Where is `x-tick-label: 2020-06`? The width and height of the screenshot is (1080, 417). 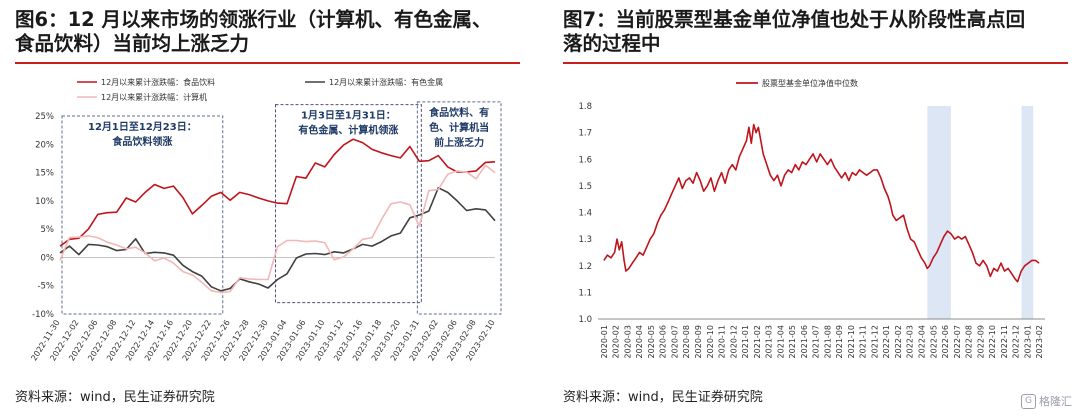 x-tick-label: 2020-06 is located at coordinates (663, 341).